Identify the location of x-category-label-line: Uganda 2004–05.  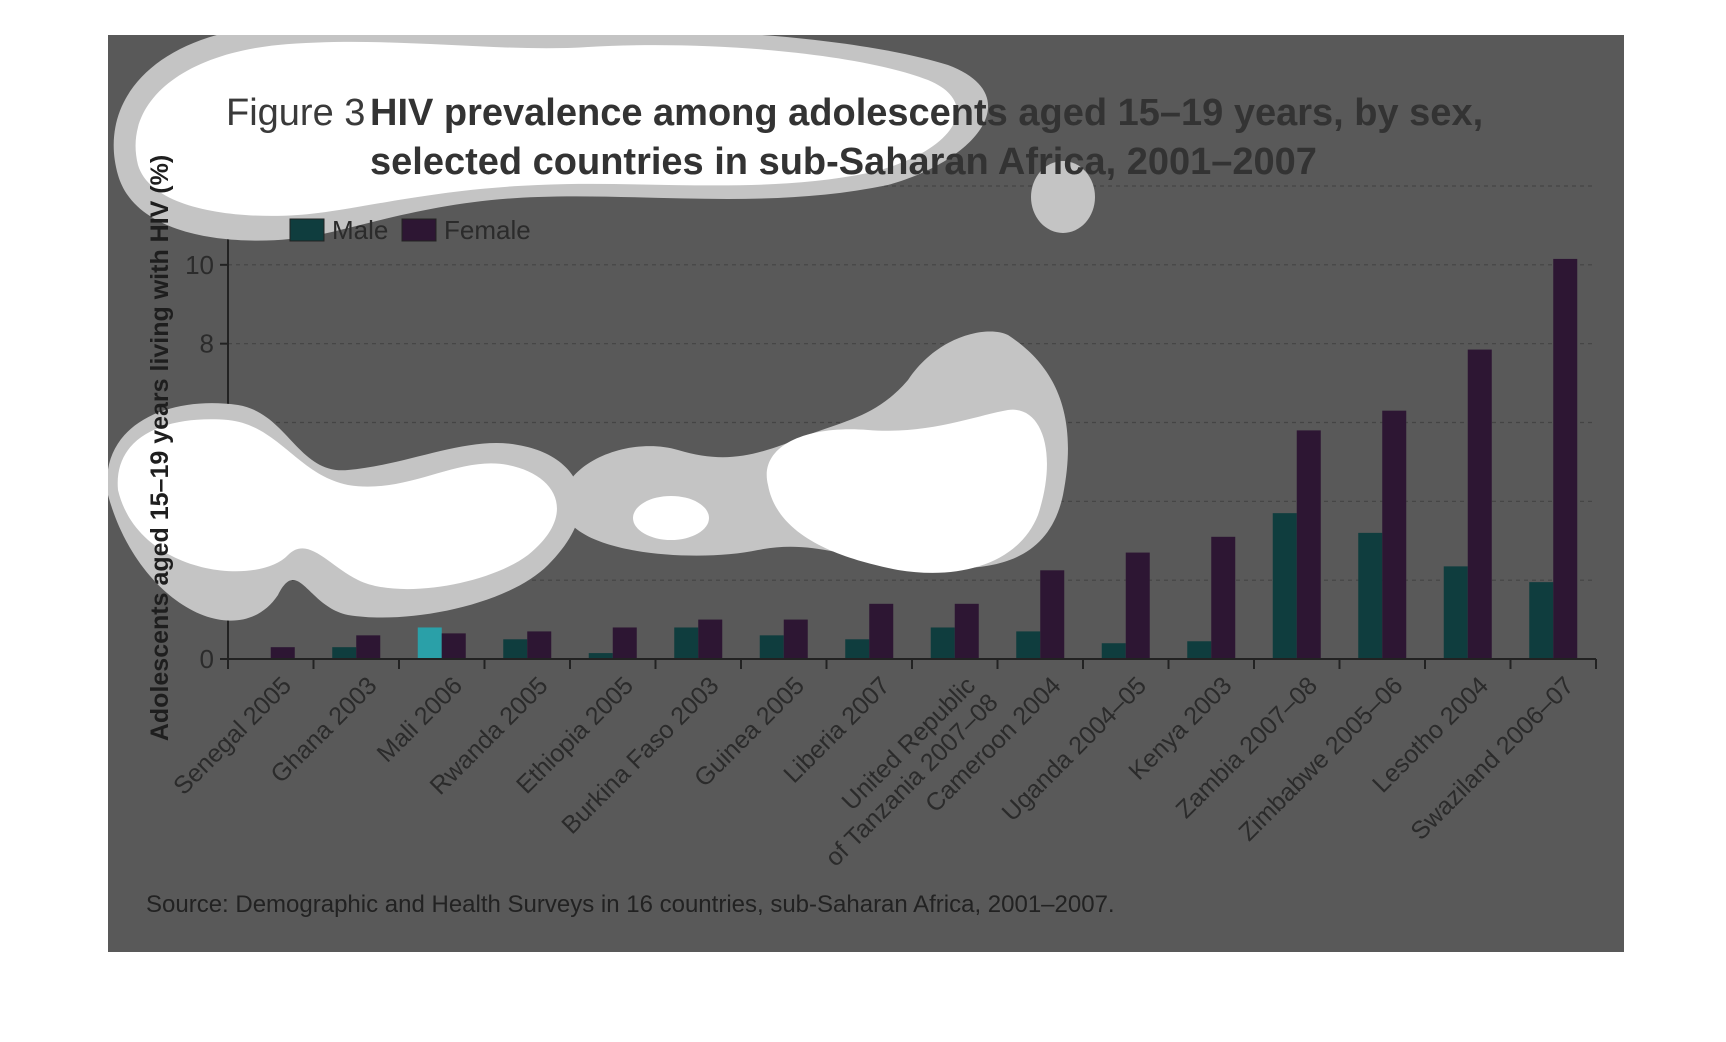
(1074, 748).